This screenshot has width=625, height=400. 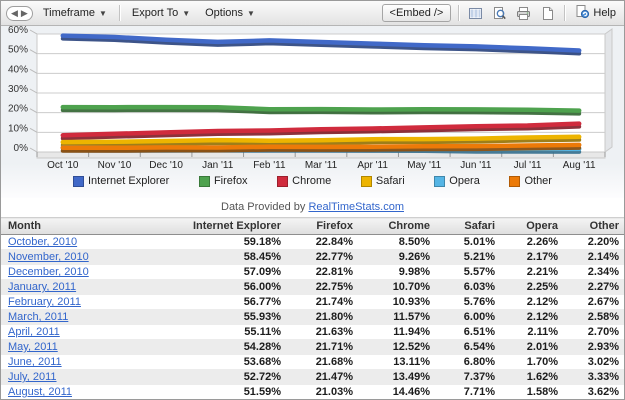 I want to click on value-cell: 2.20%, so click(x=594, y=242).